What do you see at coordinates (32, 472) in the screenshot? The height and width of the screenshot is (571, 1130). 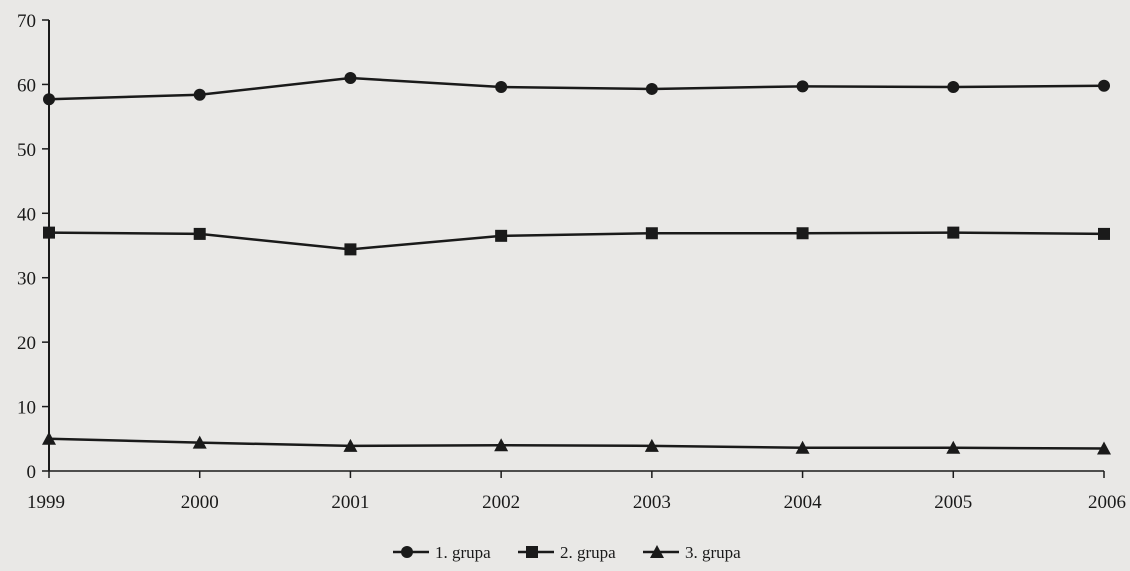 I see `y-tick-label: 0` at bounding box center [32, 472].